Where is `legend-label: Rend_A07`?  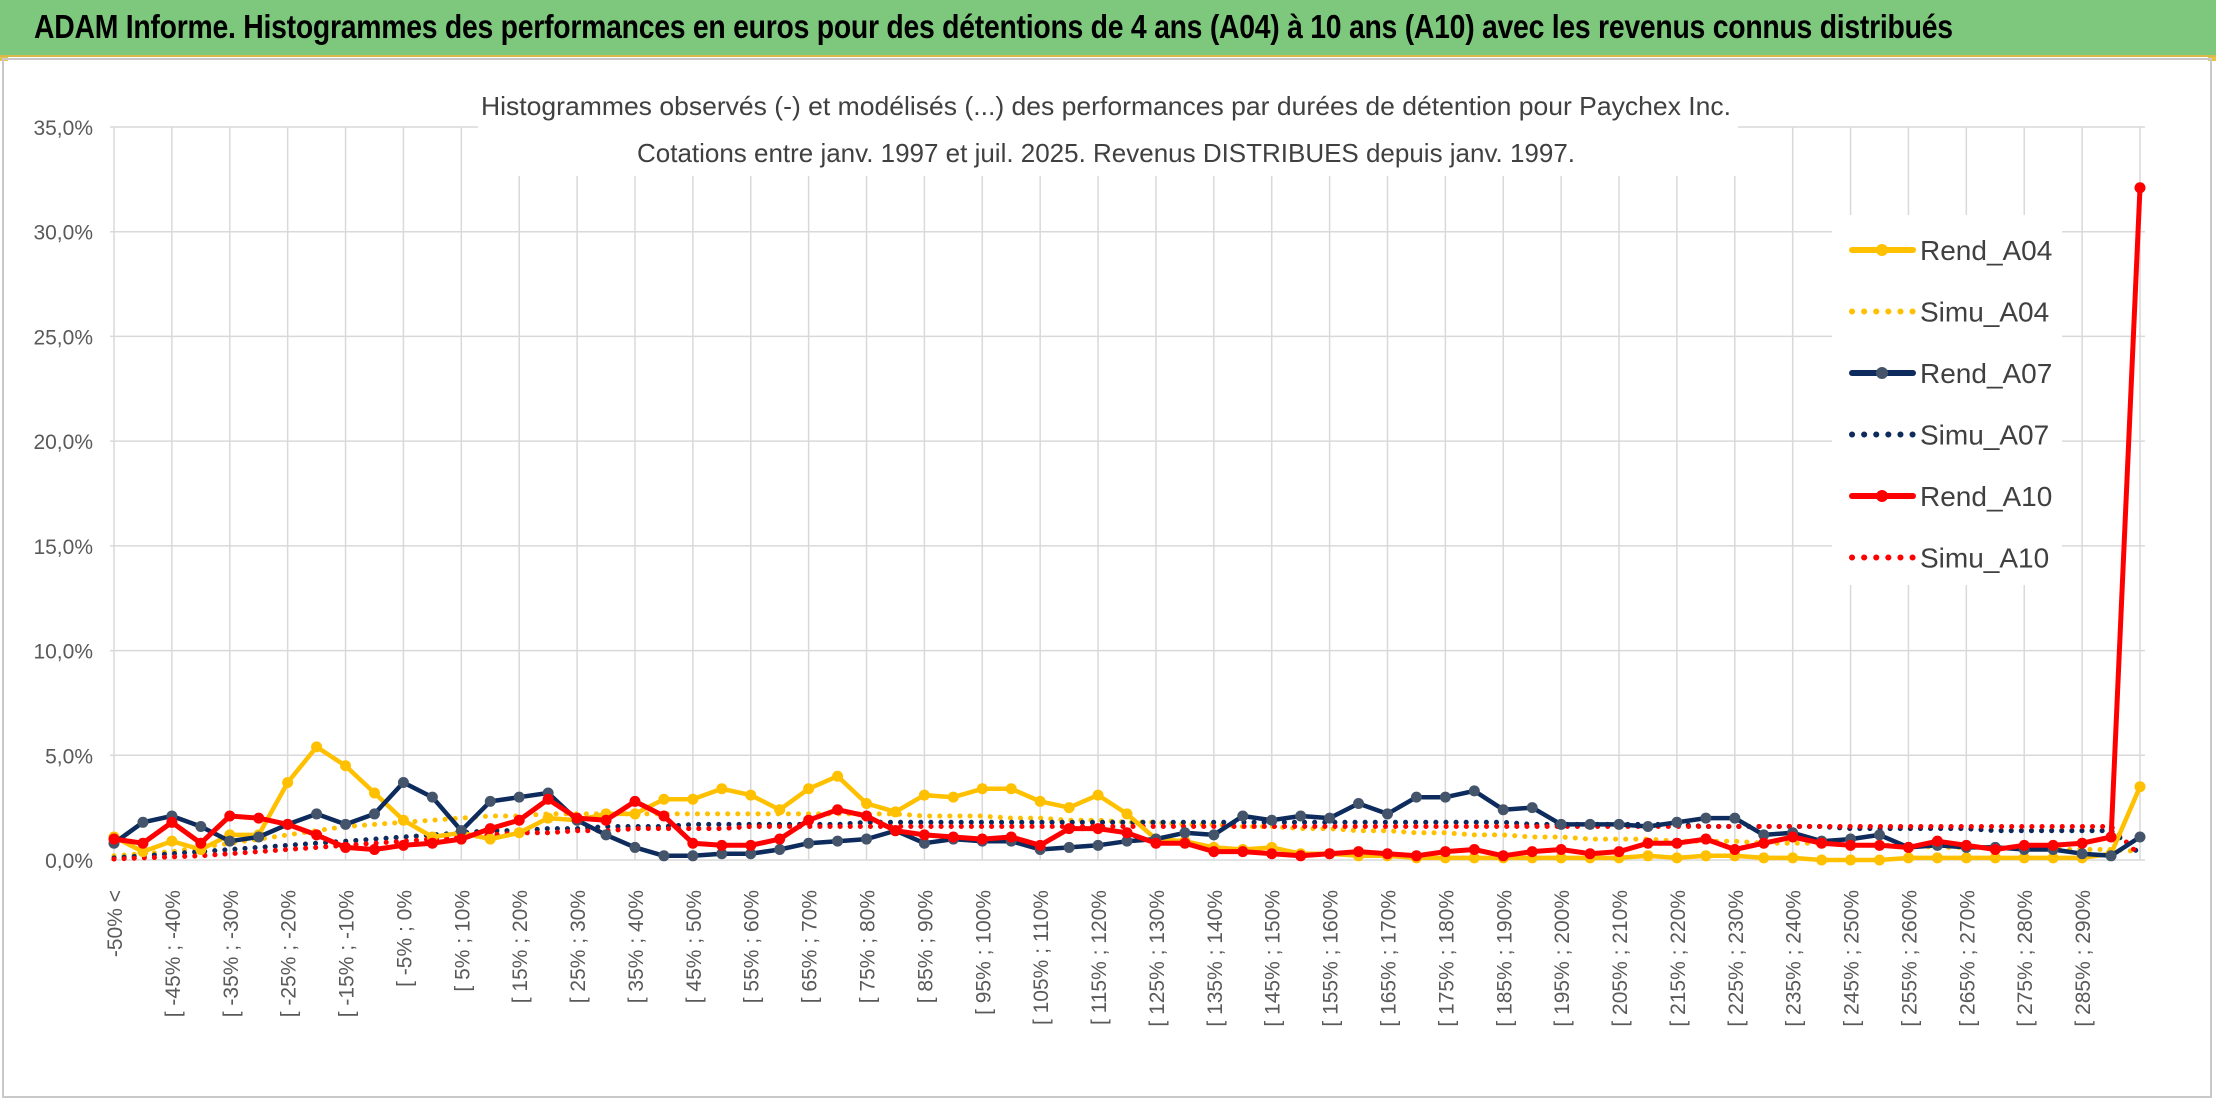 legend-label: Rend_A07 is located at coordinates (1986, 373).